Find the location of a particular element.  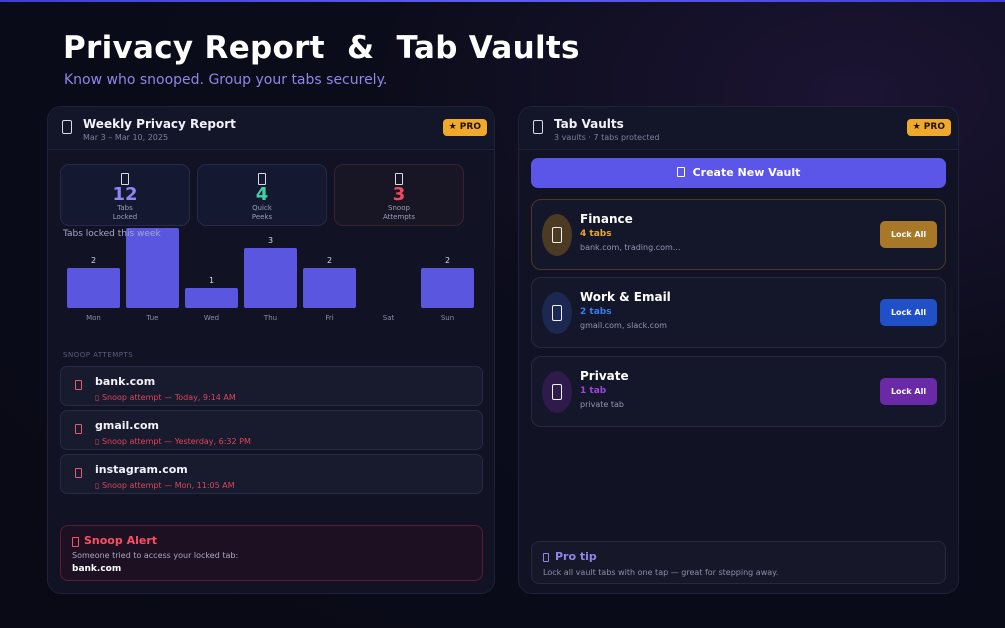

create-vault-label: Create New Vault is located at coordinates (746, 172).